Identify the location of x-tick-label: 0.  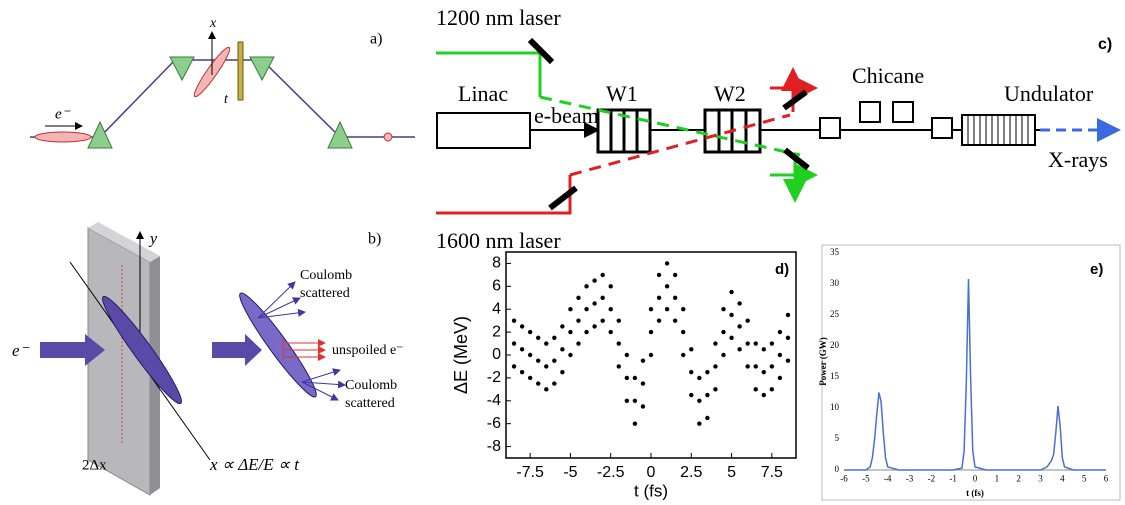
(975, 478).